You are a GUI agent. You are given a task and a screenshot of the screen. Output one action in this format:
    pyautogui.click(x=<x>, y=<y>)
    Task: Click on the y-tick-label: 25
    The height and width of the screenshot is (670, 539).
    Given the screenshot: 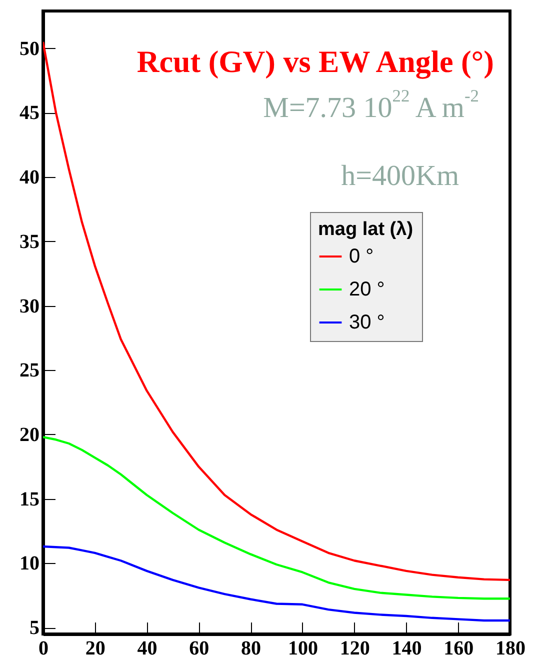 What is the action you would take?
    pyautogui.click(x=30, y=371)
    